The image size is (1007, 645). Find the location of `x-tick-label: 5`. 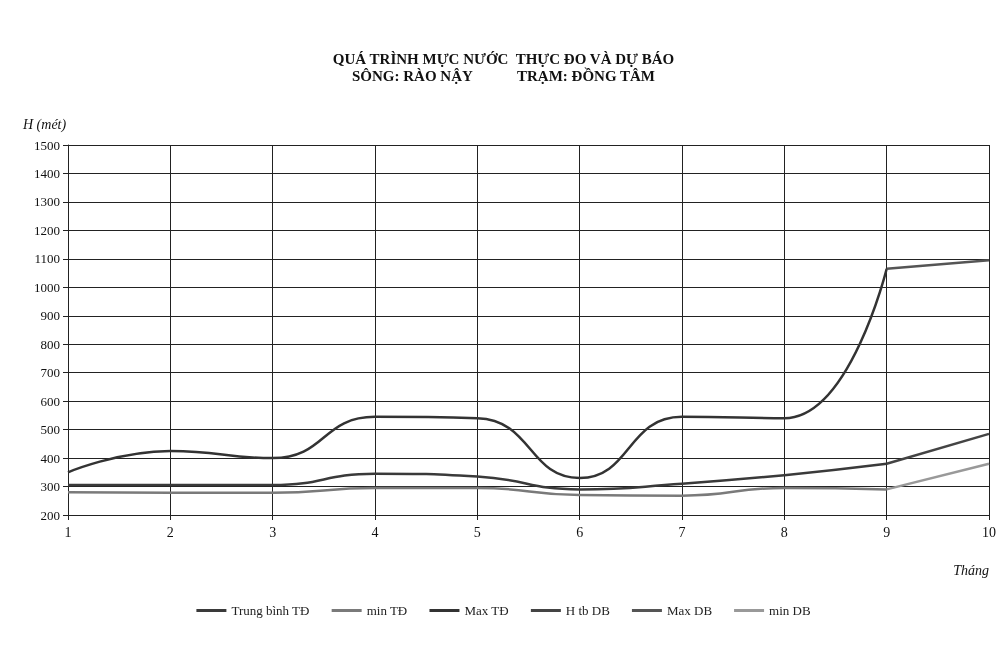

x-tick-label: 5 is located at coordinates (477, 532).